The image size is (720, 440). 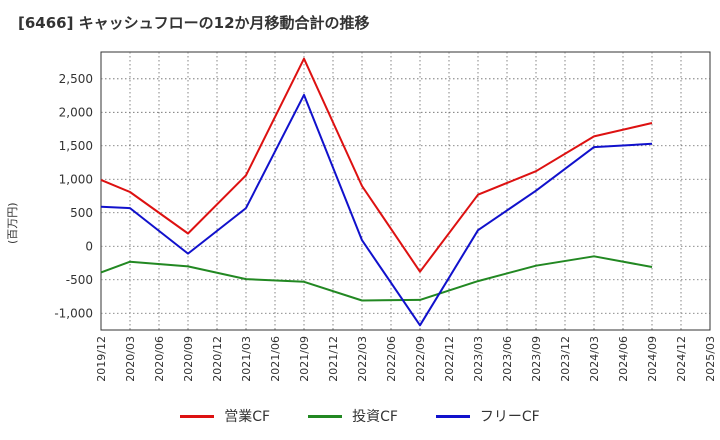 I want to click on legend-item-1: 投資CF, so click(x=353, y=416).